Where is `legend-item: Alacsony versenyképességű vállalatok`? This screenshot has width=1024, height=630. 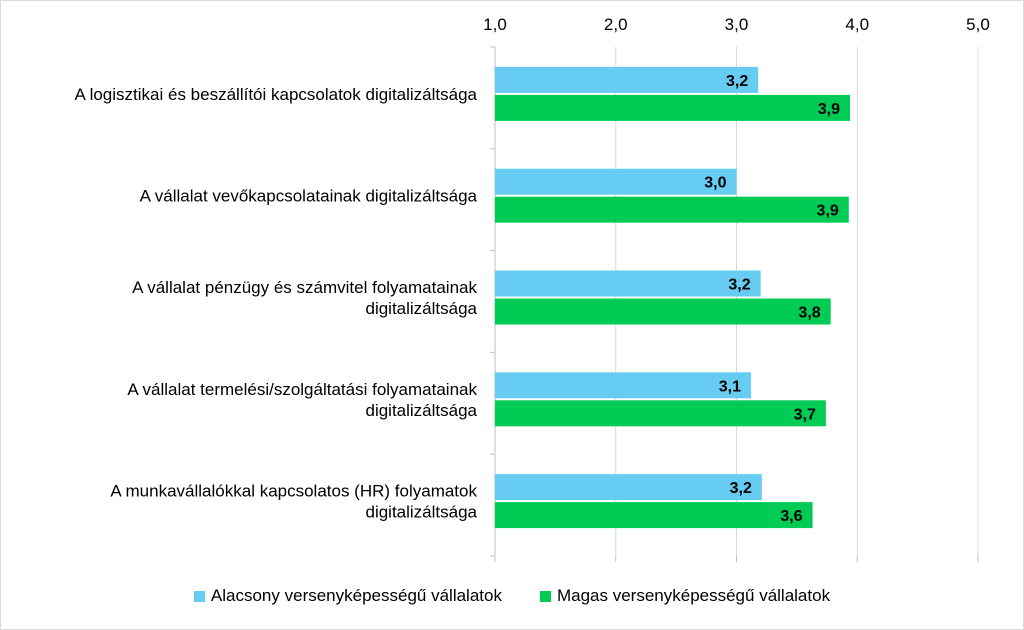
legend-item: Alacsony versenyképességű vállalatok is located at coordinates (347, 596).